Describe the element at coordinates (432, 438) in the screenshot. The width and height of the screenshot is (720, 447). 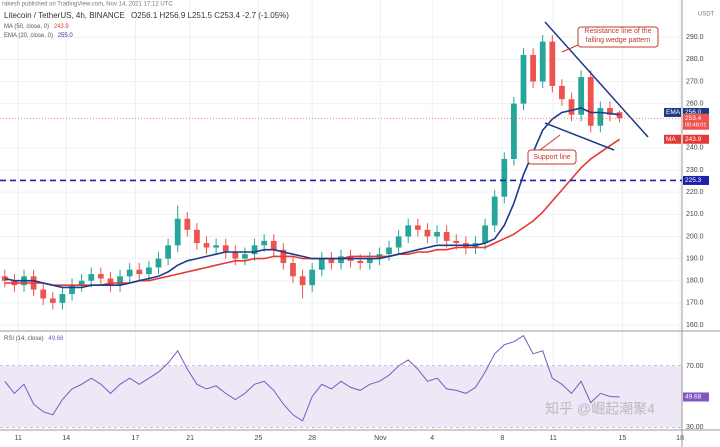
I see `x-tick-label: 4` at that location.